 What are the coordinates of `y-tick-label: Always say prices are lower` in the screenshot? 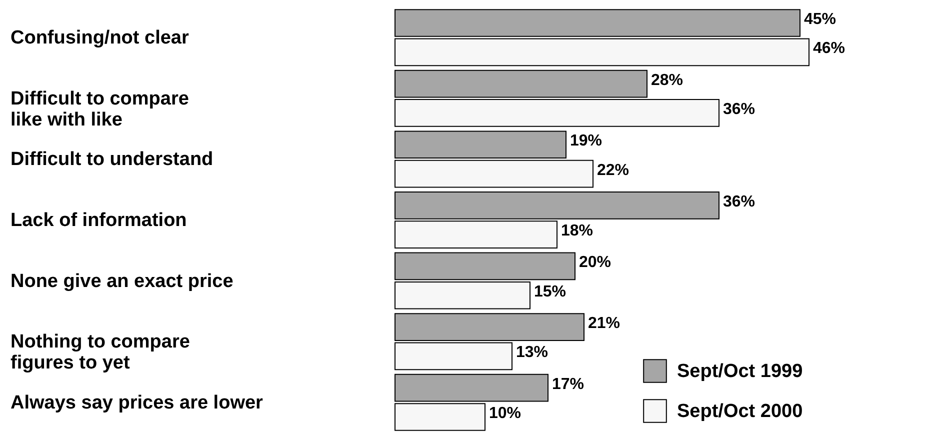 It's located at (137, 403).